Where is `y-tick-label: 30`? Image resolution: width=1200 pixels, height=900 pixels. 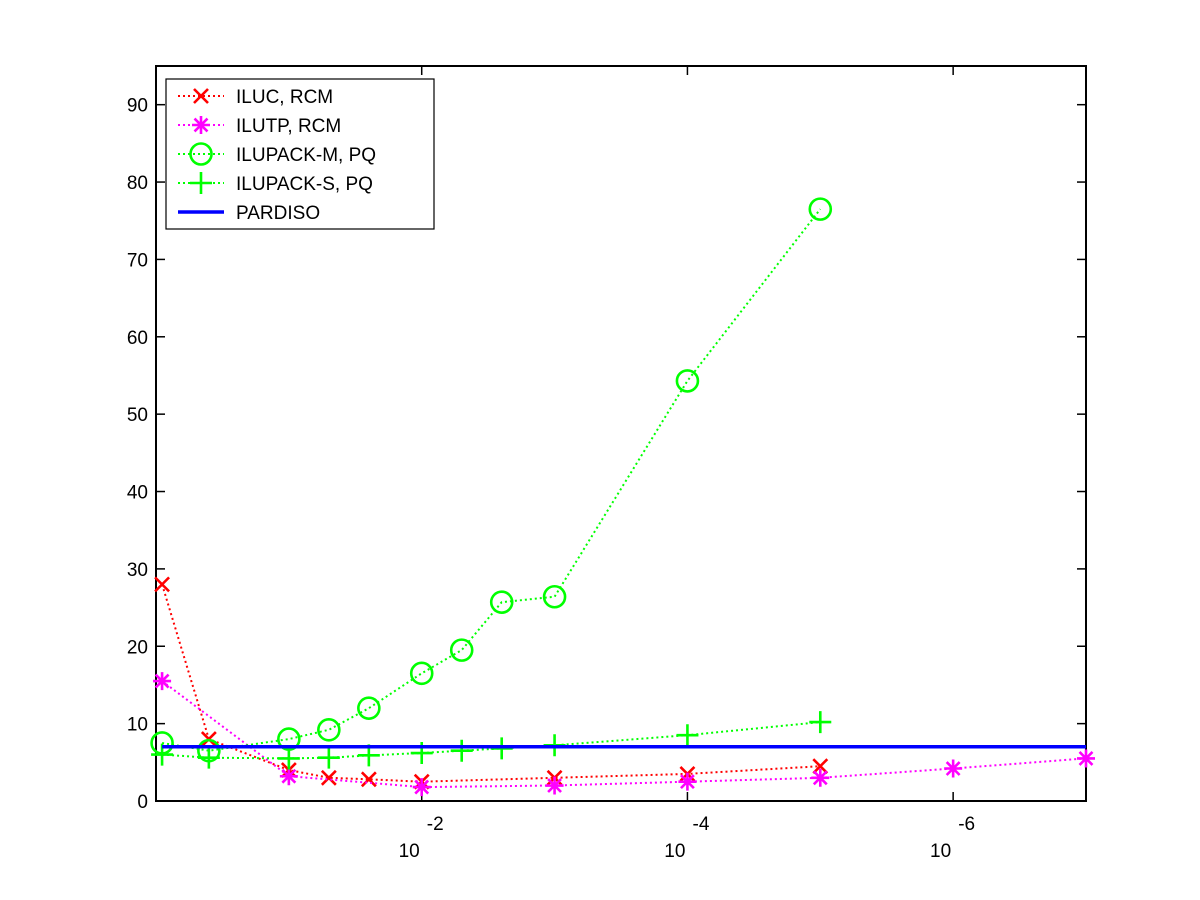 y-tick-label: 30 is located at coordinates (137, 570).